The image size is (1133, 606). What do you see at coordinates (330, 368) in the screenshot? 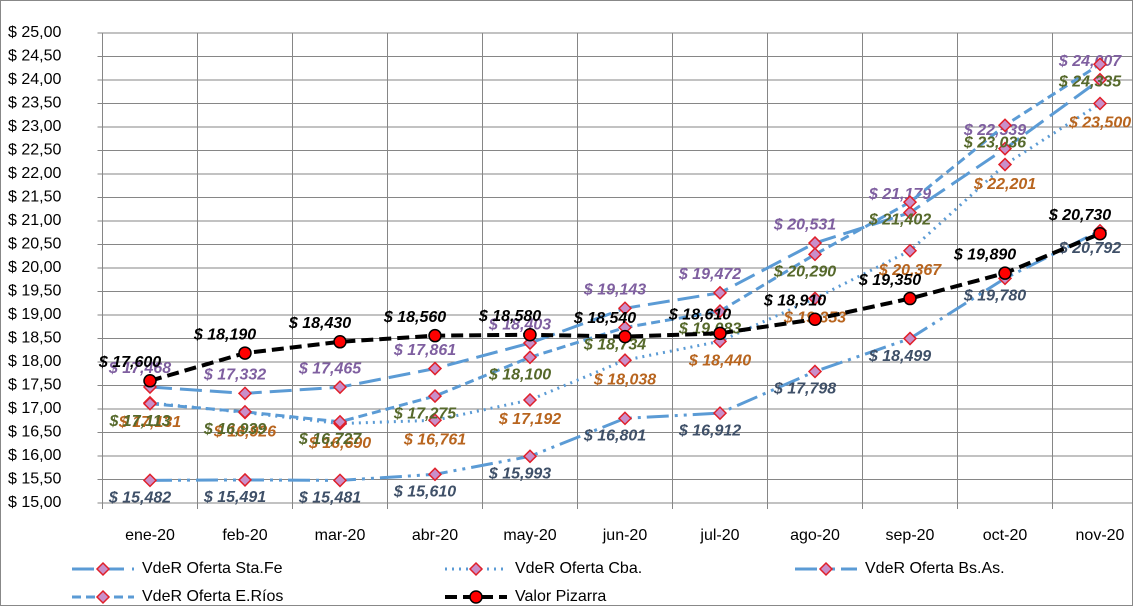
I see `value-label: $ 17,465` at bounding box center [330, 368].